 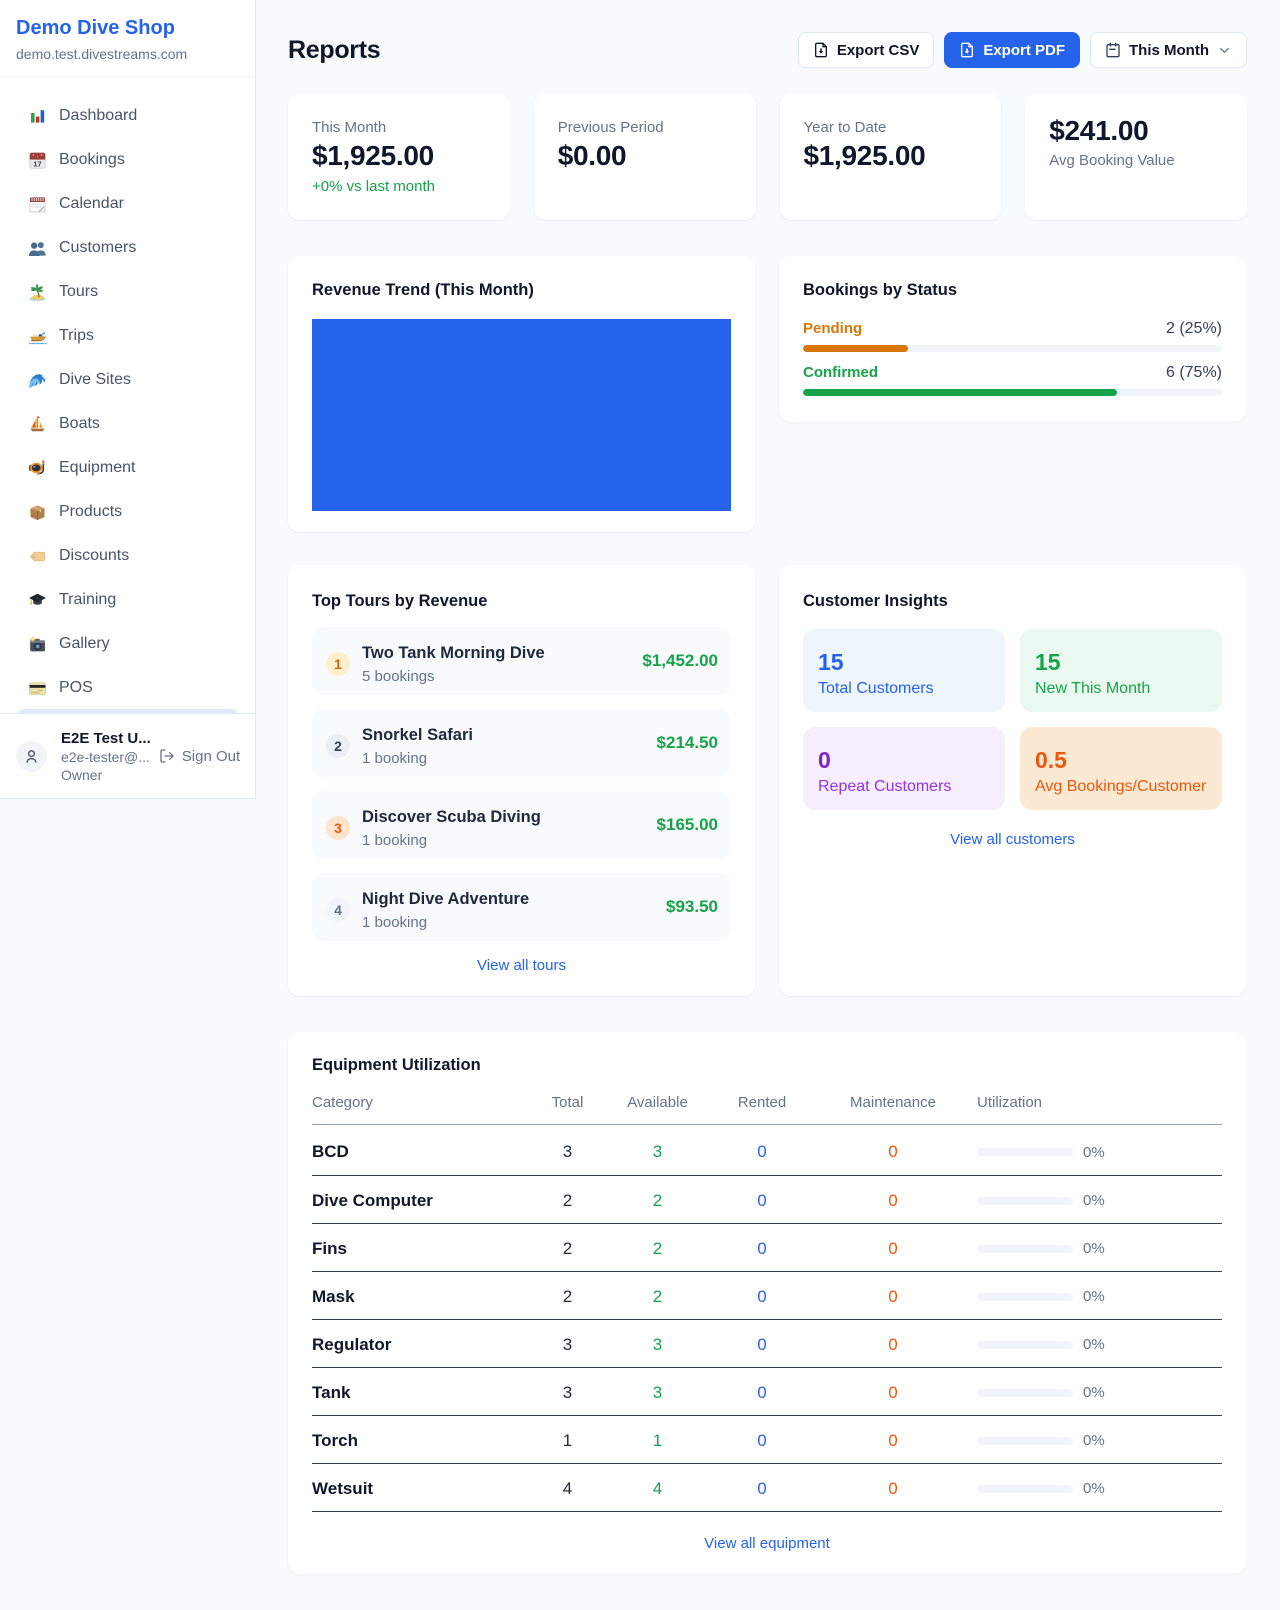 What do you see at coordinates (37, 163) in the screenshot?
I see `svg-text: 17` at bounding box center [37, 163].